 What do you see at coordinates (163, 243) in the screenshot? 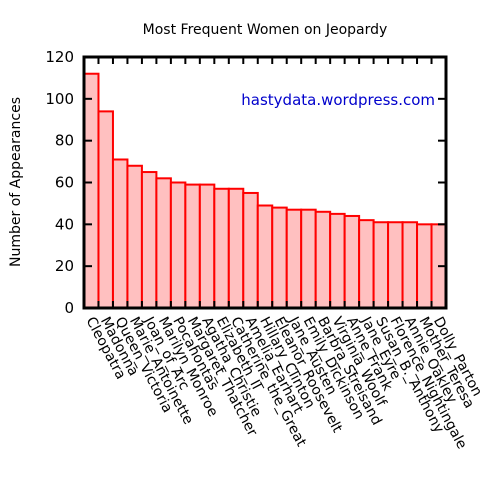
I see `bar-marilyn-monroe` at bounding box center [163, 243].